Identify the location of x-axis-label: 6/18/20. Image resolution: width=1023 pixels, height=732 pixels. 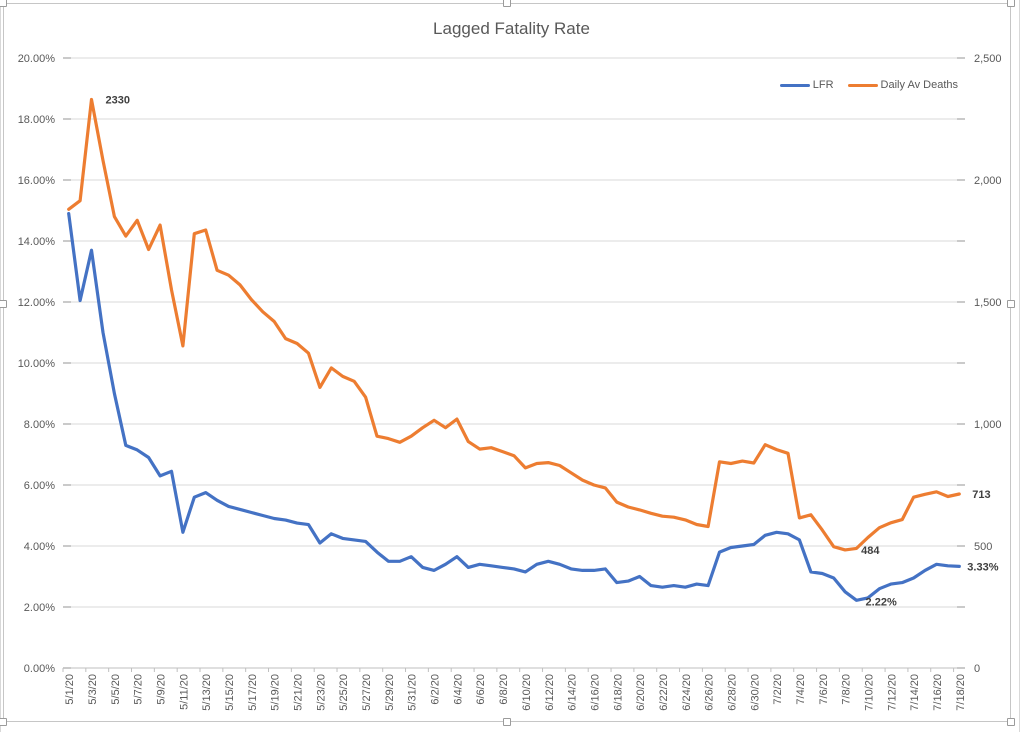
(618, 692).